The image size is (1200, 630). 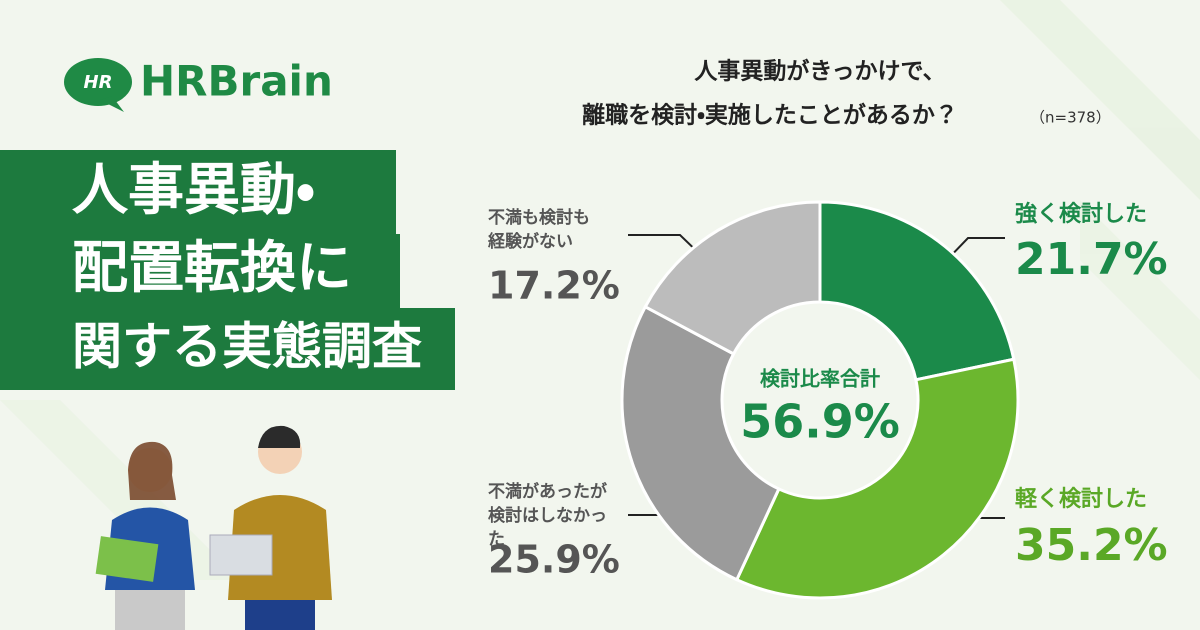 What do you see at coordinates (547, 515) in the screenshot?
I see `category-label: 不満があったが検討はしなかった` at bounding box center [547, 515].